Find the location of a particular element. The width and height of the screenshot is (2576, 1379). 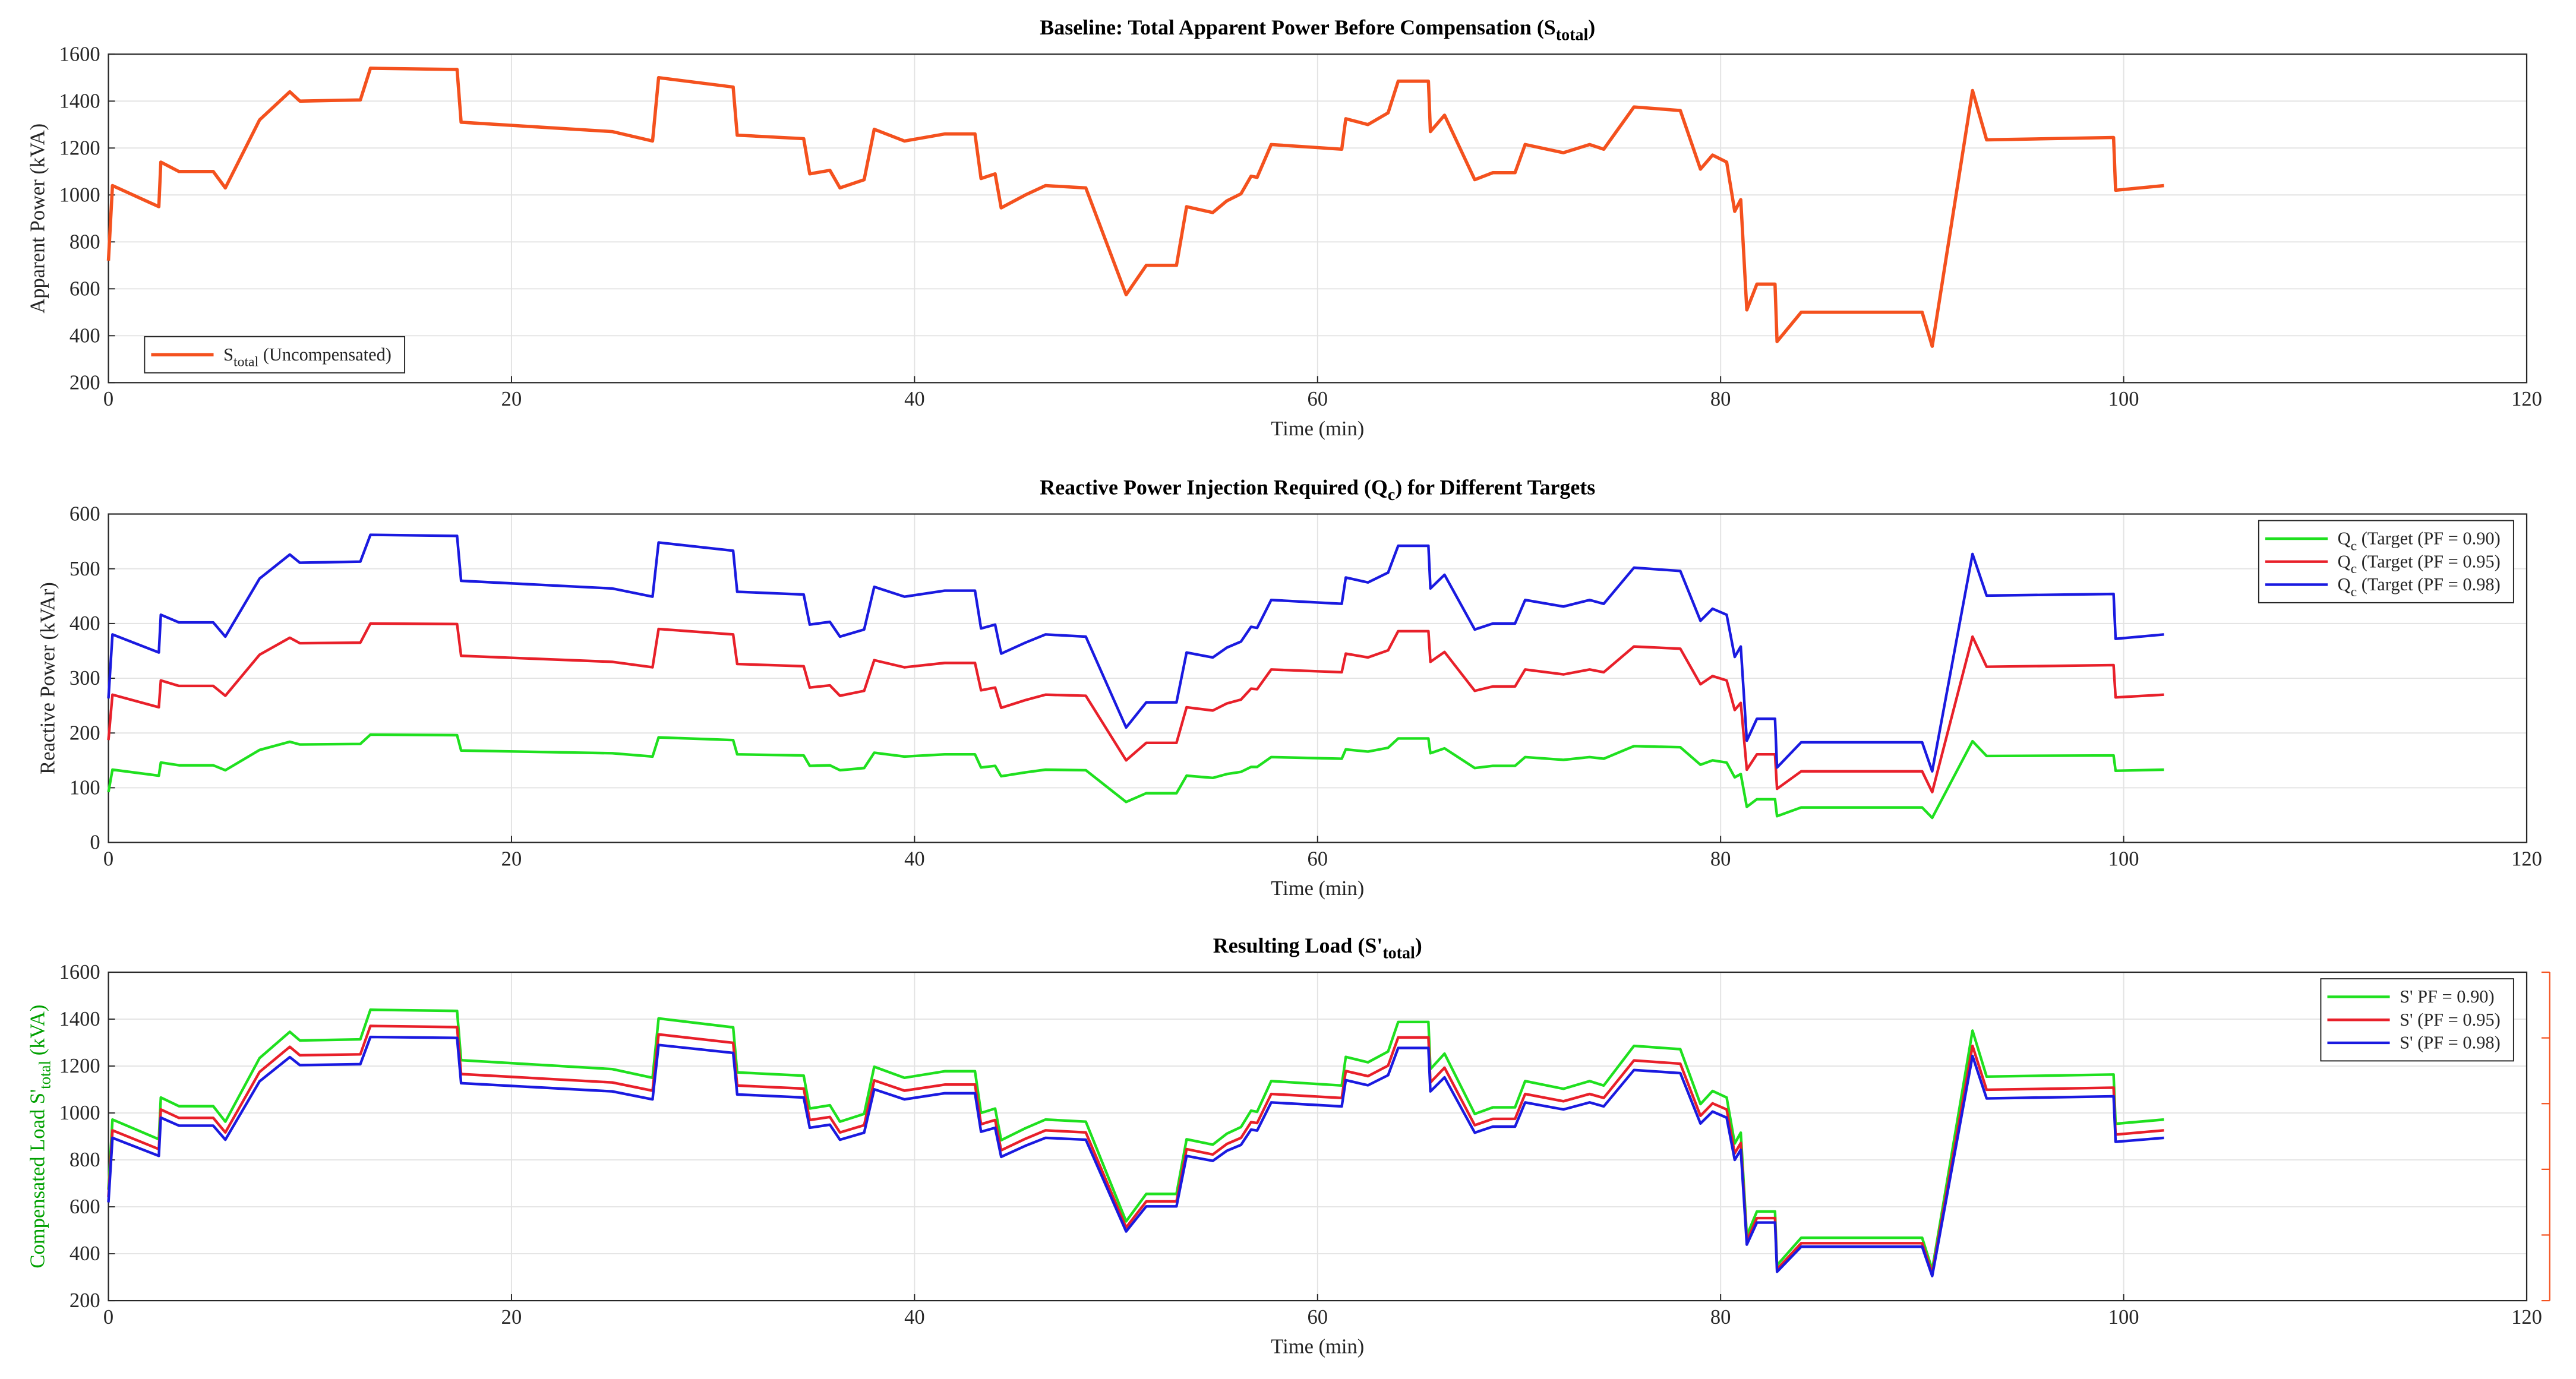

text-part: Reactive Power Injection Required (Q is located at coordinates (1214, 487).